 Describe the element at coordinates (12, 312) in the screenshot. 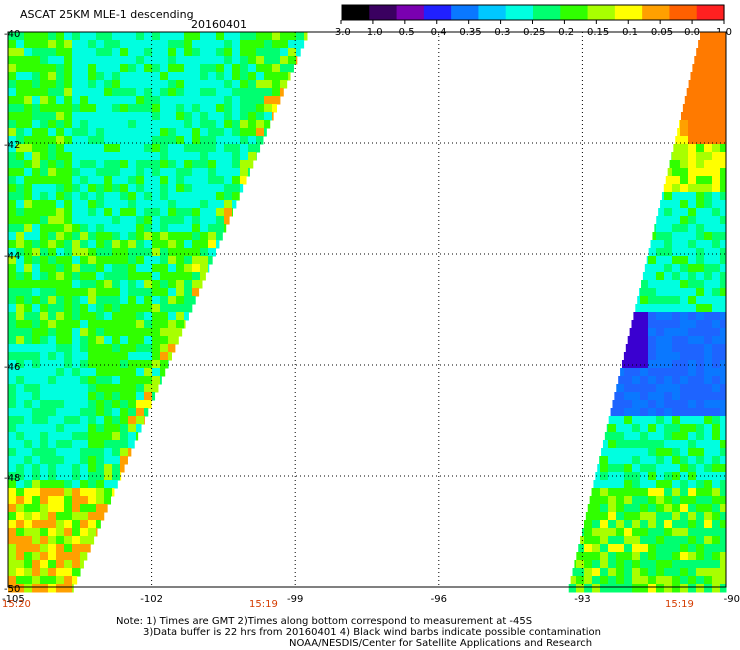

I see `lat-labels: -40-42-44-46-48-50` at that location.